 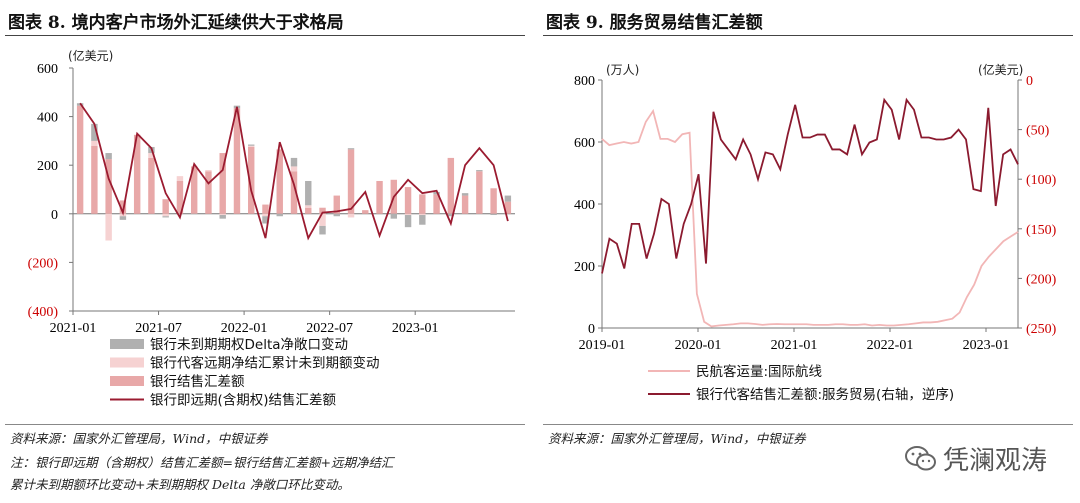 I want to click on left-source-rule, so click(x=265, y=424).